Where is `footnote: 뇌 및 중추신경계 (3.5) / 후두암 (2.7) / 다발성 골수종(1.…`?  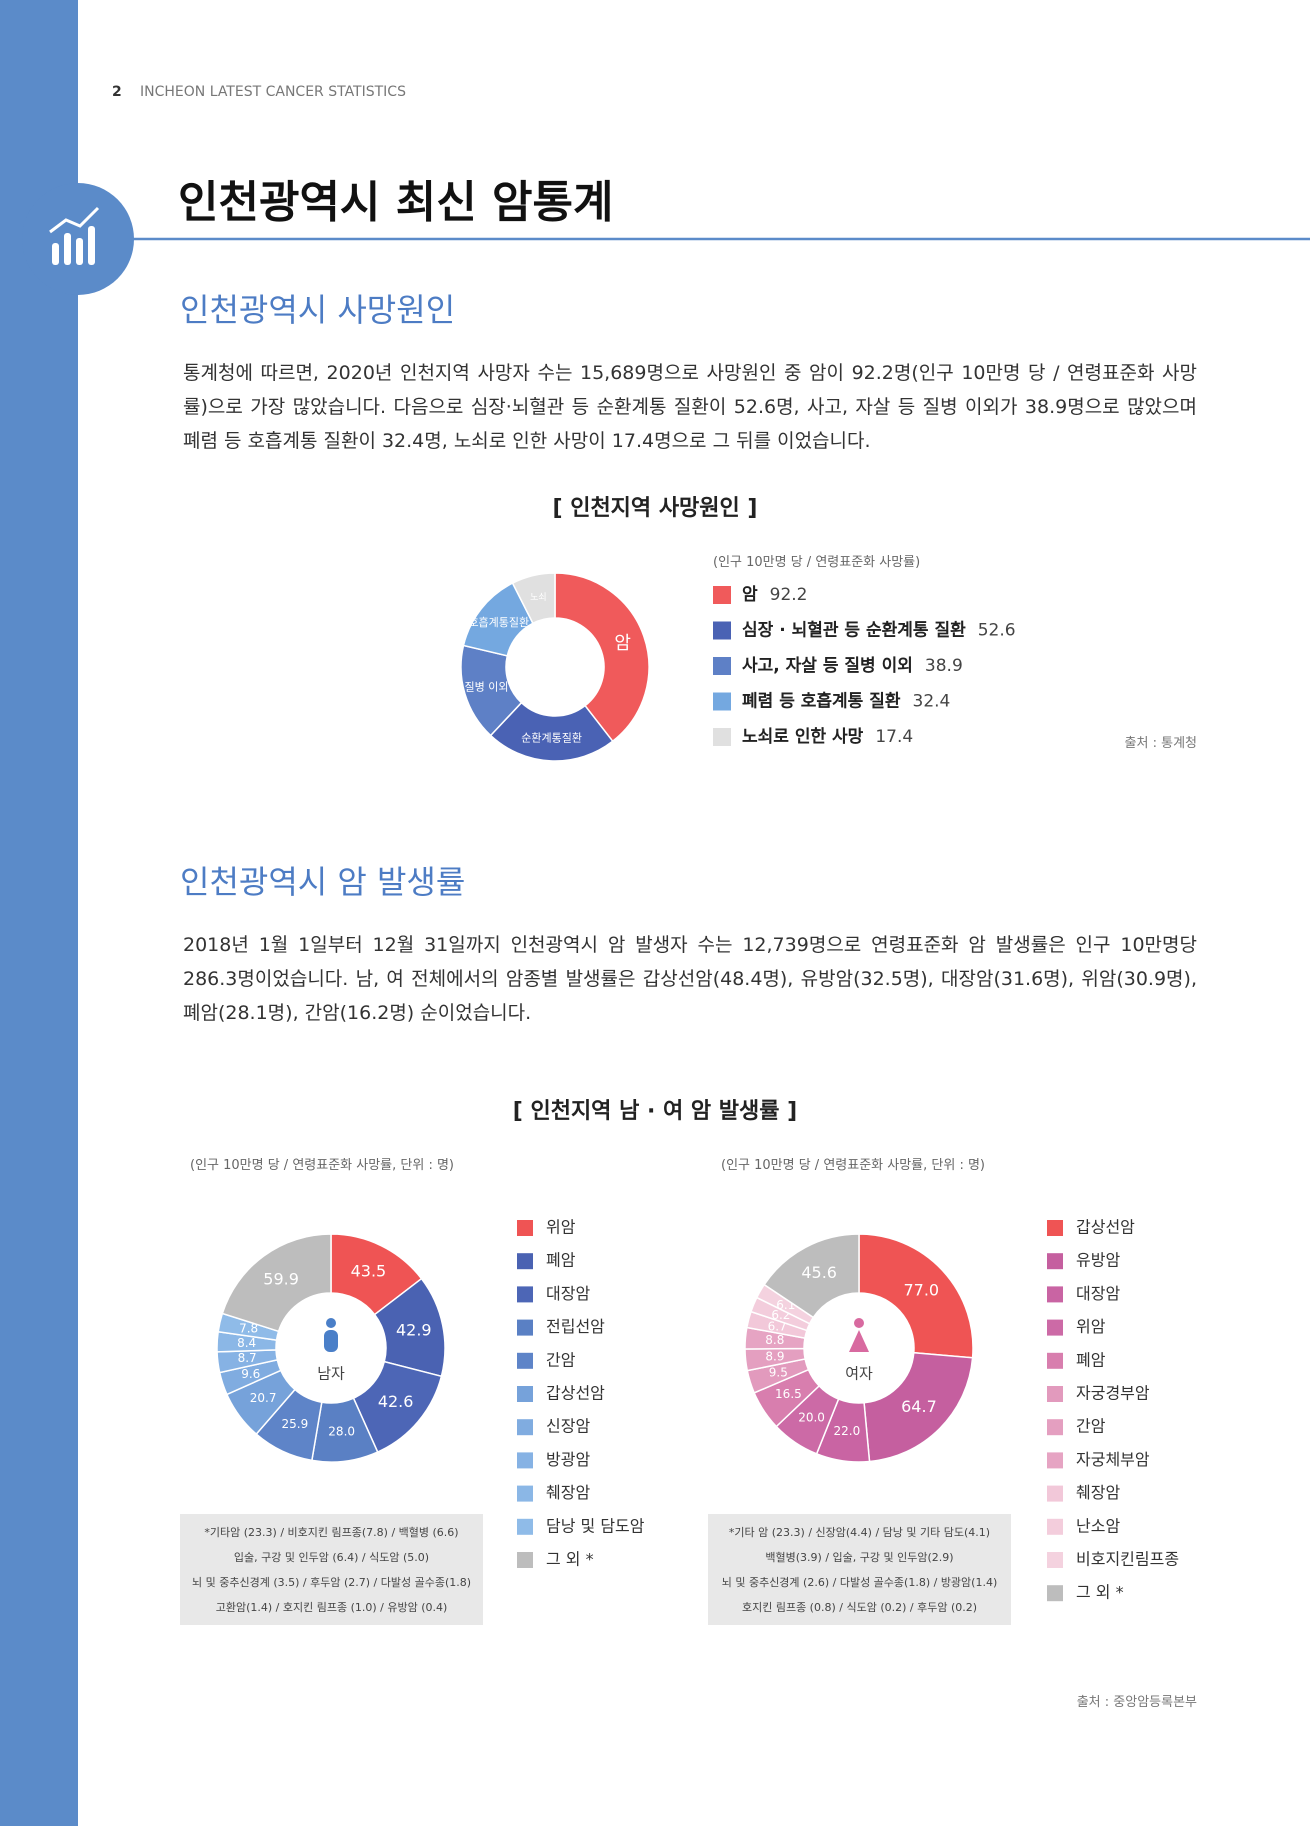 footnote: 뇌 및 중추신경계 (3.5) / 후두암 (2.7) / 다발성 골수종(1.… is located at coordinates (331, 1582).